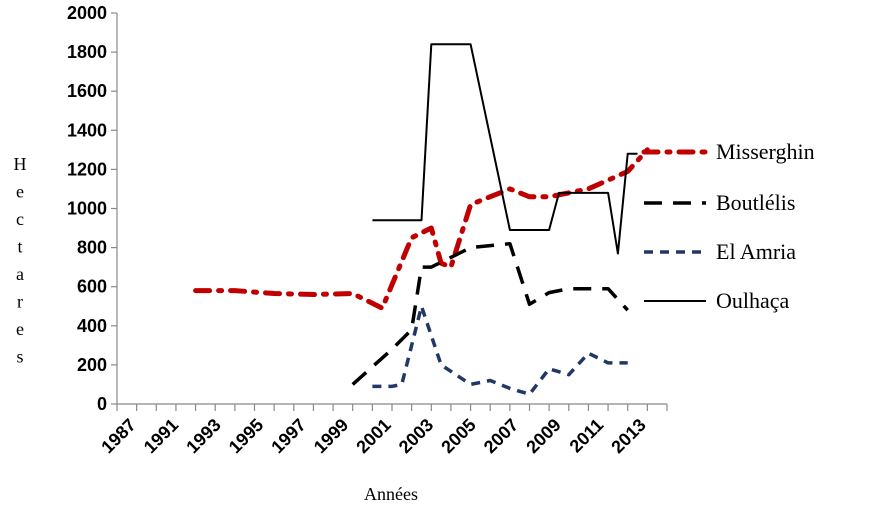 The width and height of the screenshot is (870, 509). Describe the element at coordinates (373, 436) in the screenshot. I see `x-tick-label: 2001` at that location.